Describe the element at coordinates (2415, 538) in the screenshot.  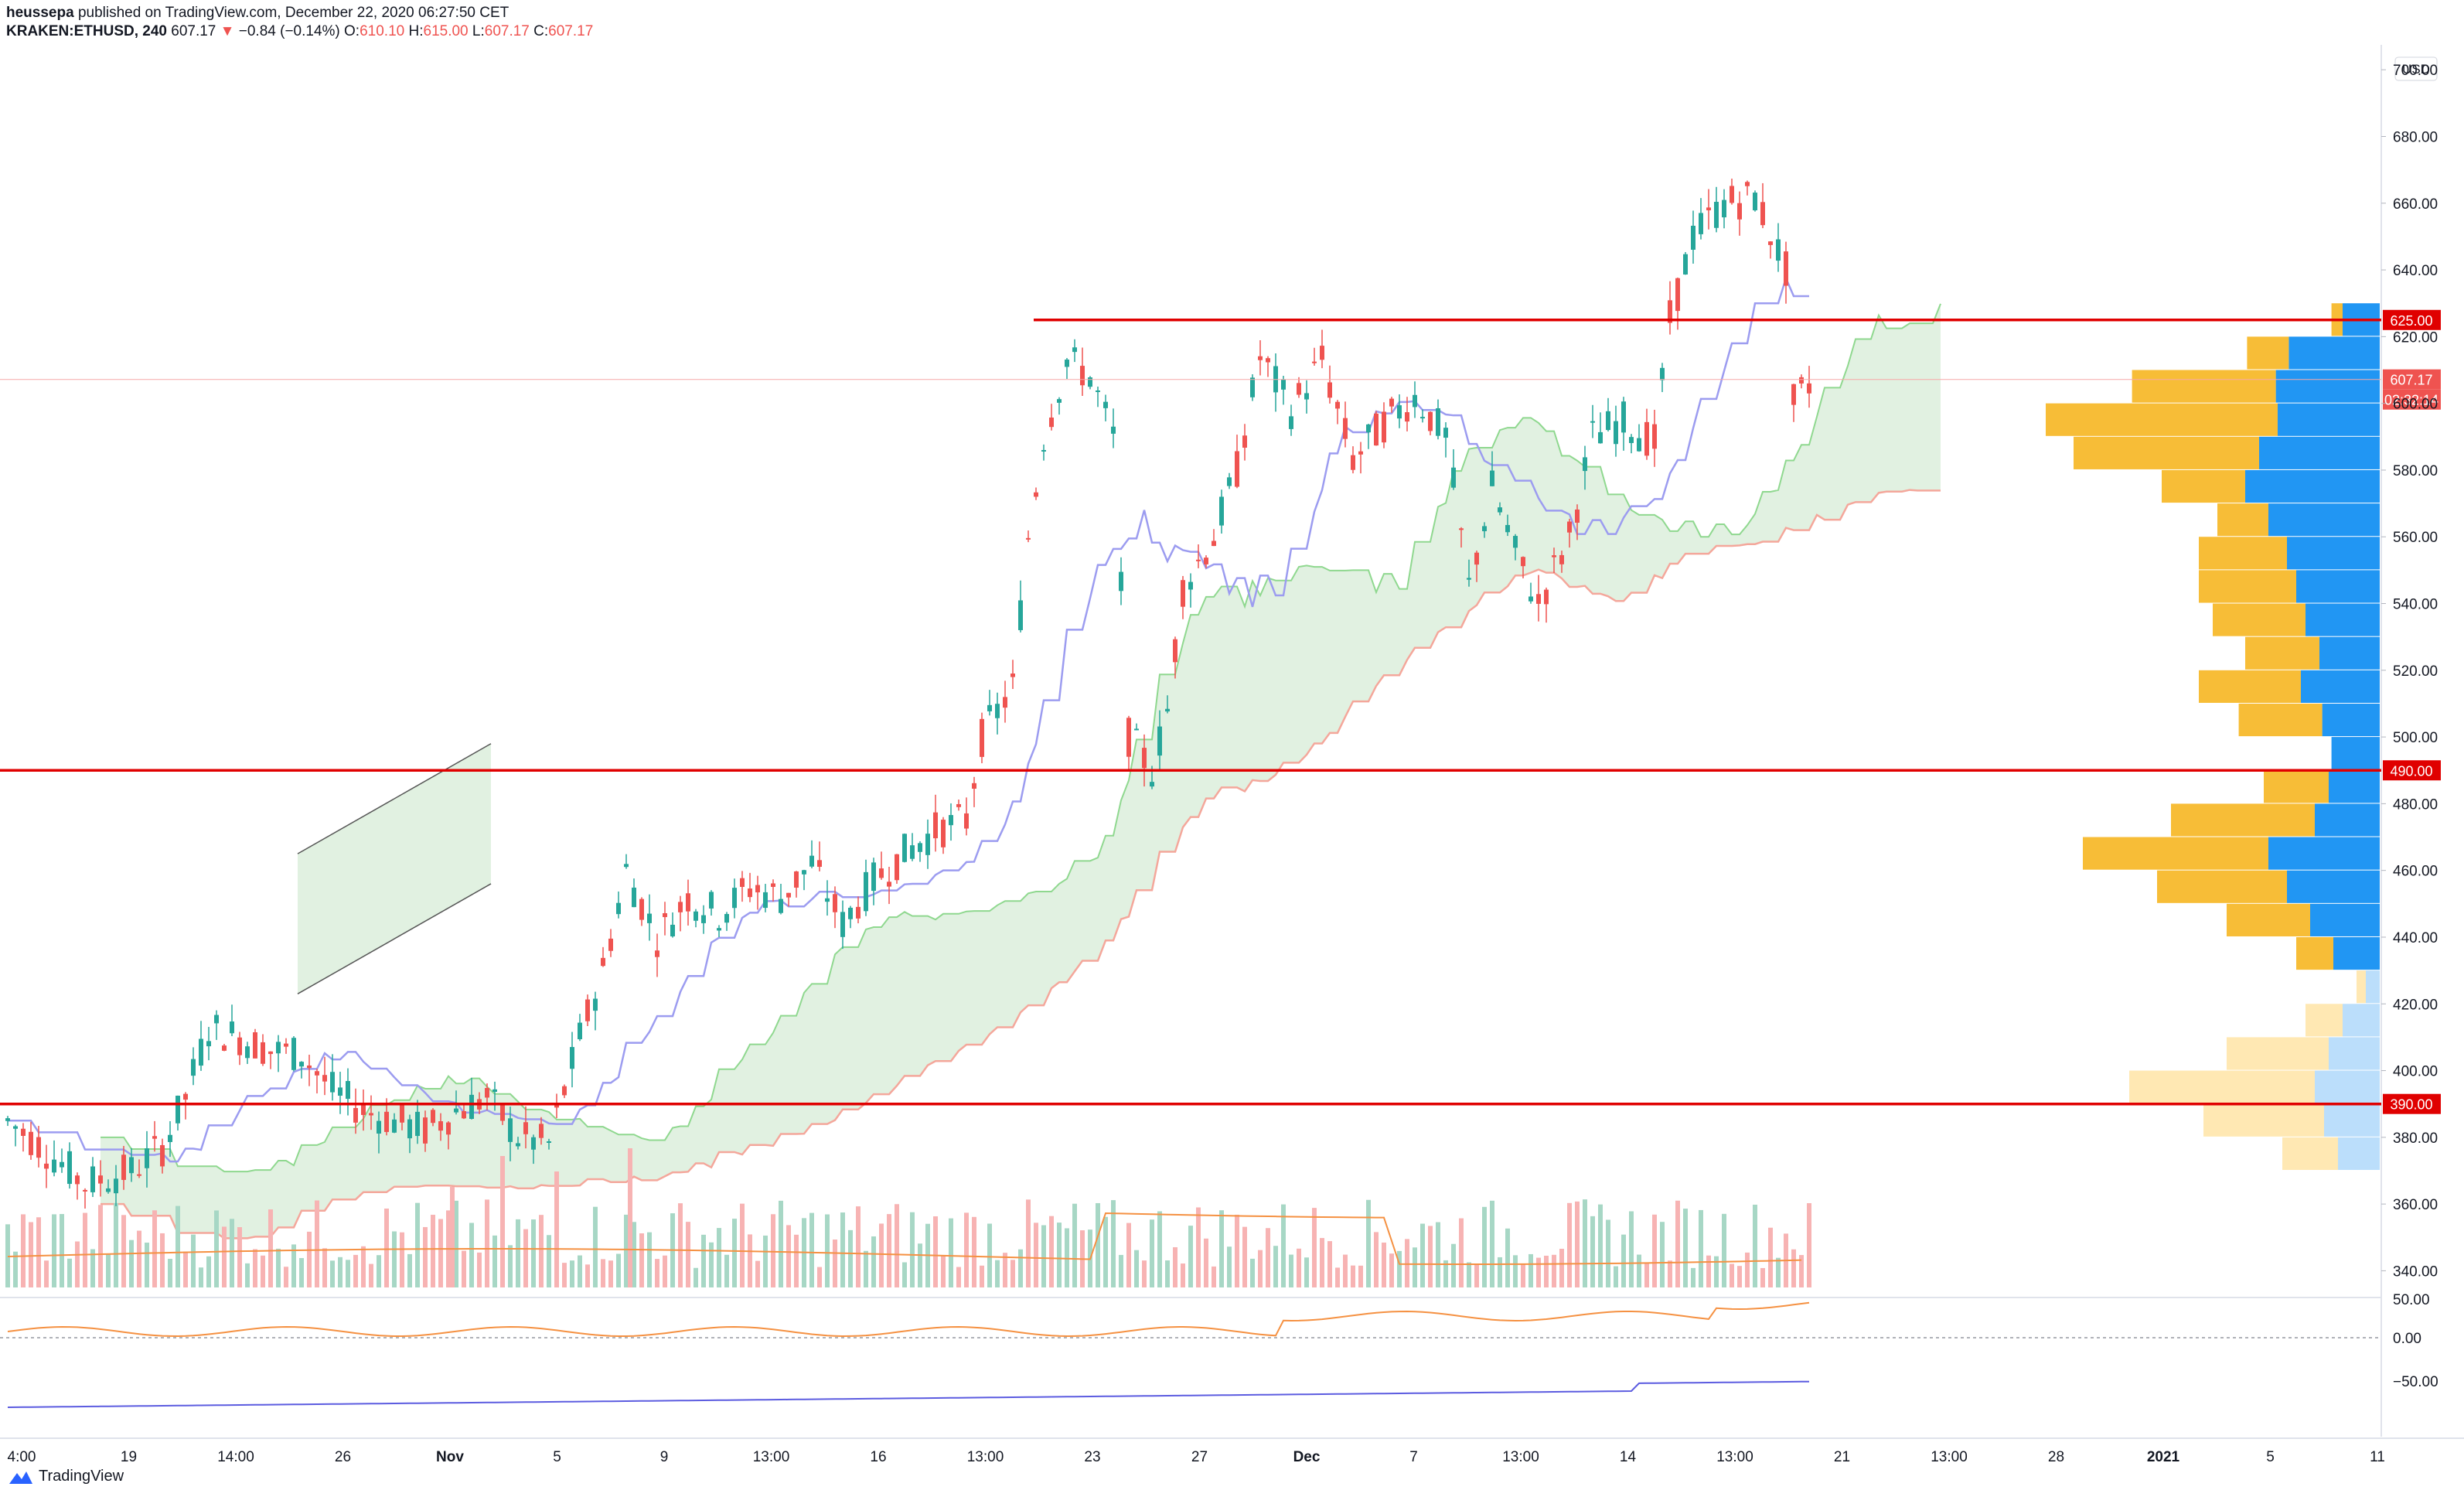
I see `y-tick-label: 560.00` at that location.